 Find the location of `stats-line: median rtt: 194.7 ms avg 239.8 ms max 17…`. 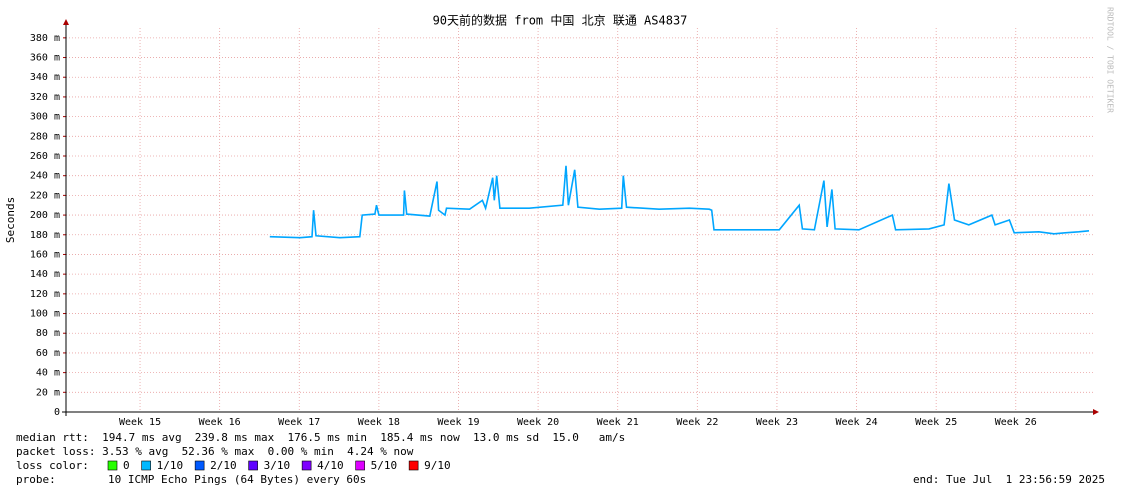

stats-line: median rtt: 194.7 ms avg 239.8 ms max 17… is located at coordinates (320, 437).